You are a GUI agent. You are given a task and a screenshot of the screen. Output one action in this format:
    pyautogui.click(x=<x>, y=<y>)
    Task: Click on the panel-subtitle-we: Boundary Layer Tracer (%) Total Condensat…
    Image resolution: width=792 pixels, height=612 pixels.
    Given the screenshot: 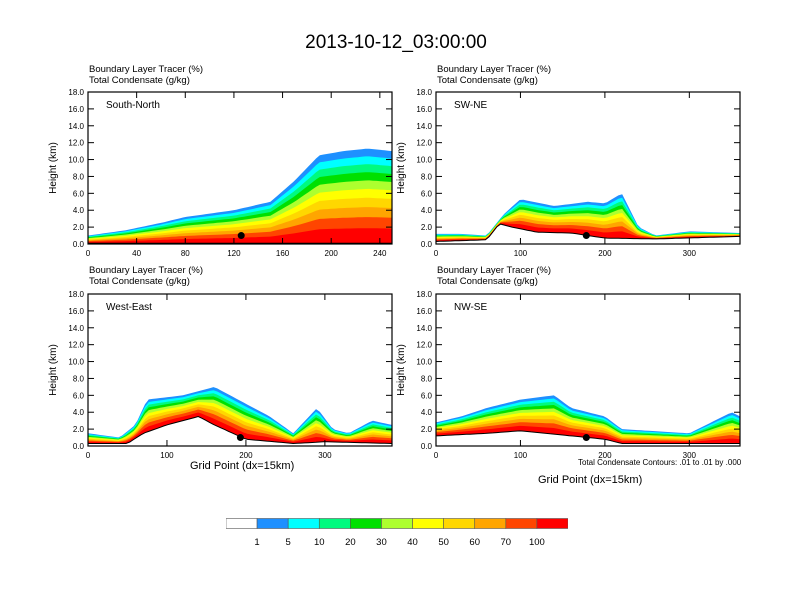 What is the action you would take?
    pyautogui.click(x=146, y=276)
    